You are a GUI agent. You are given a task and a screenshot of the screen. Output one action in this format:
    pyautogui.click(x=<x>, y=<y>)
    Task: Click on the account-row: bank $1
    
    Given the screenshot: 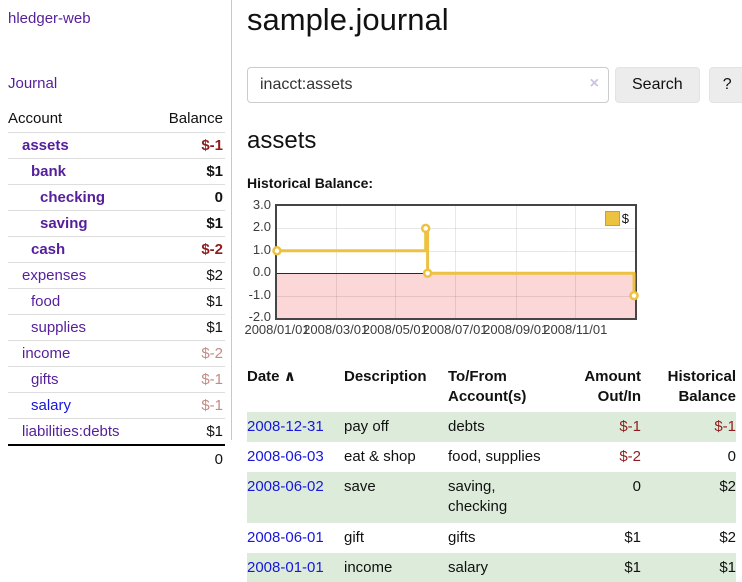 What is the action you would take?
    pyautogui.click(x=116, y=171)
    